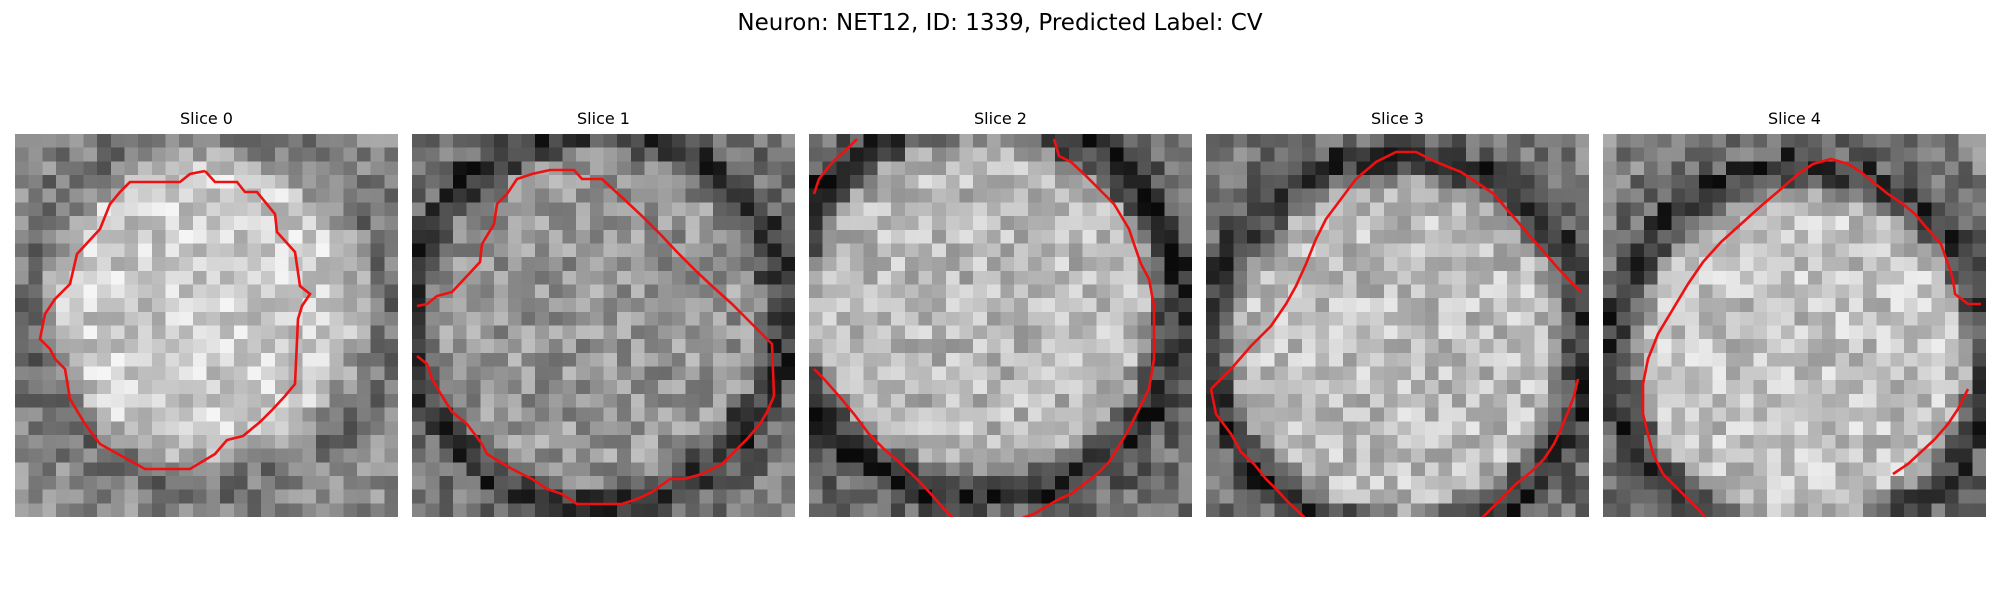 The image size is (2000, 600). I want to click on slice-4-heatmap, so click(1794, 325).